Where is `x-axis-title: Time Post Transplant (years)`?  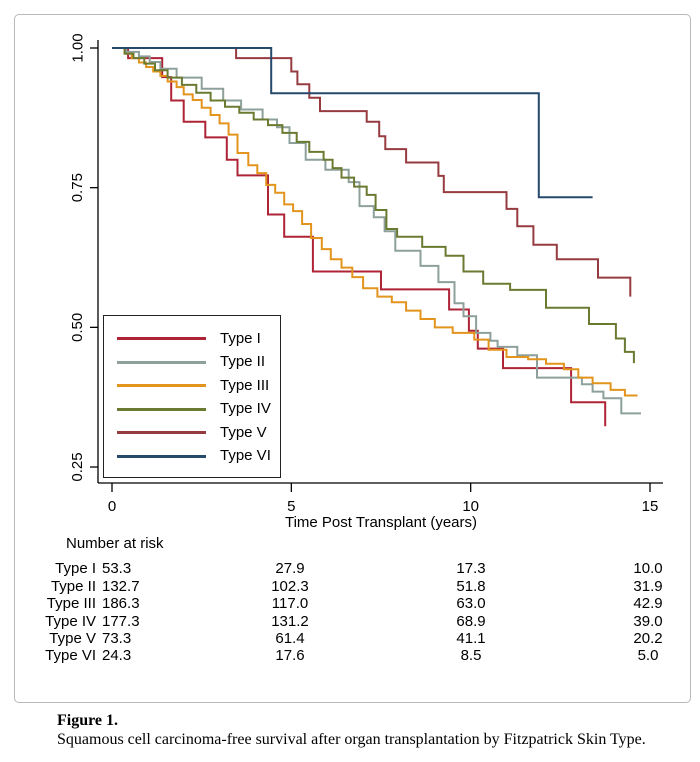 x-axis-title: Time Post Transplant (years) is located at coordinates (380, 522).